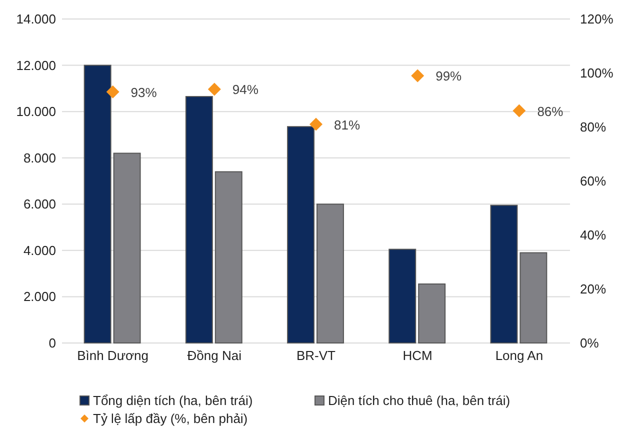  What do you see at coordinates (597, 73) in the screenshot?
I see `y2-tick-label: 100%` at bounding box center [597, 73].